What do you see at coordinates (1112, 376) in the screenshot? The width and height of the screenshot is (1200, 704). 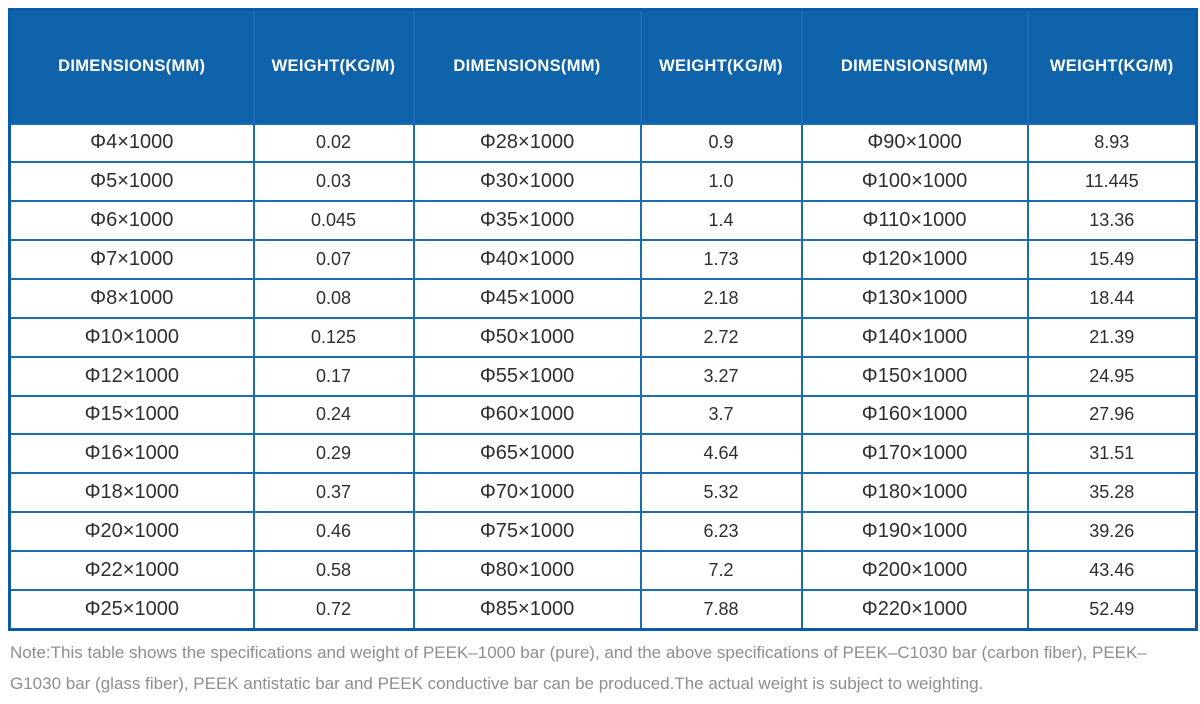 I see `weight-cell: 24.95` at bounding box center [1112, 376].